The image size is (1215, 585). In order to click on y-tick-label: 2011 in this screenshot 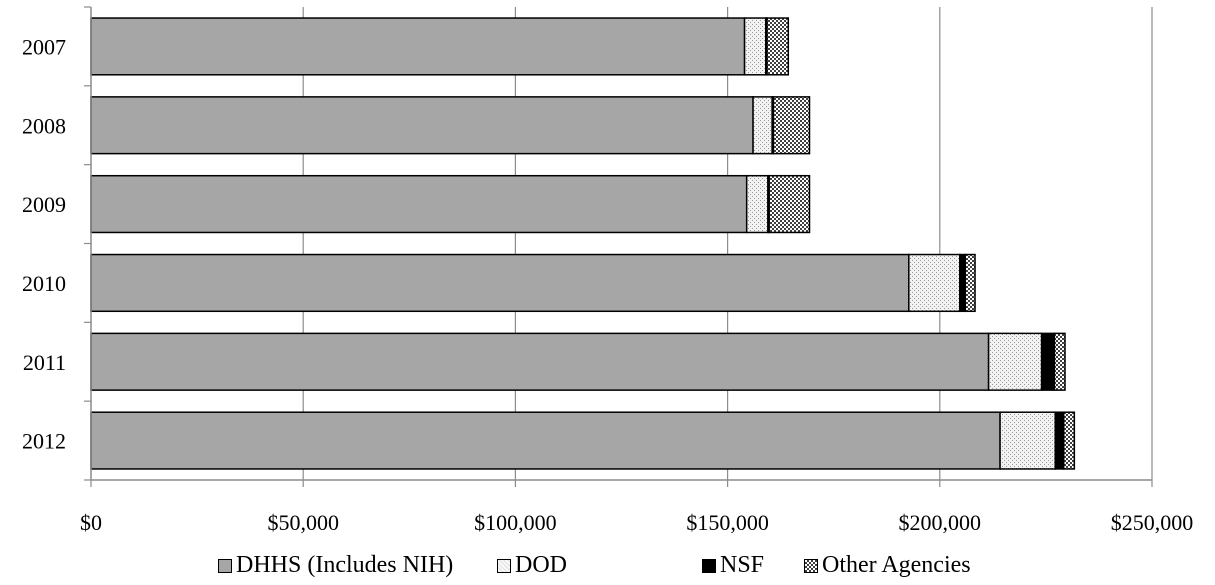, I will do `click(44, 362)`.